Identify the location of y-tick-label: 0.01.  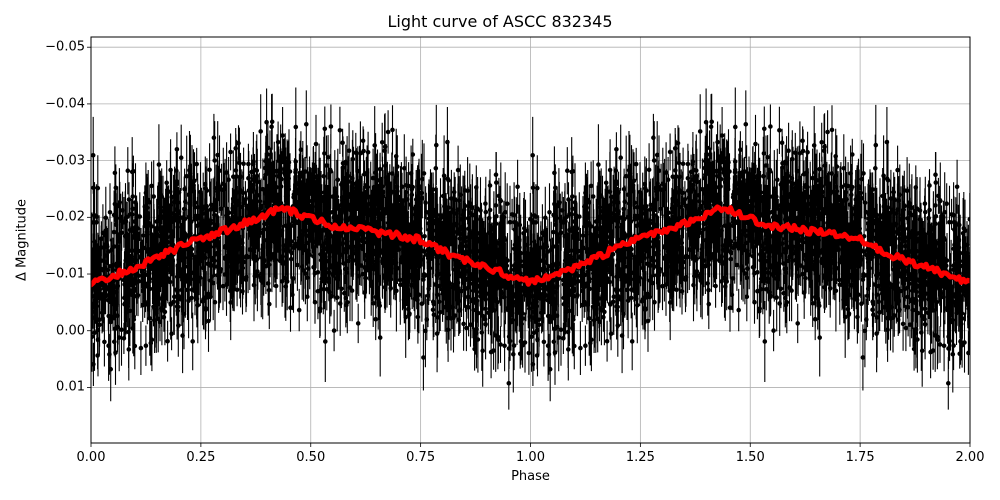
(70, 387).